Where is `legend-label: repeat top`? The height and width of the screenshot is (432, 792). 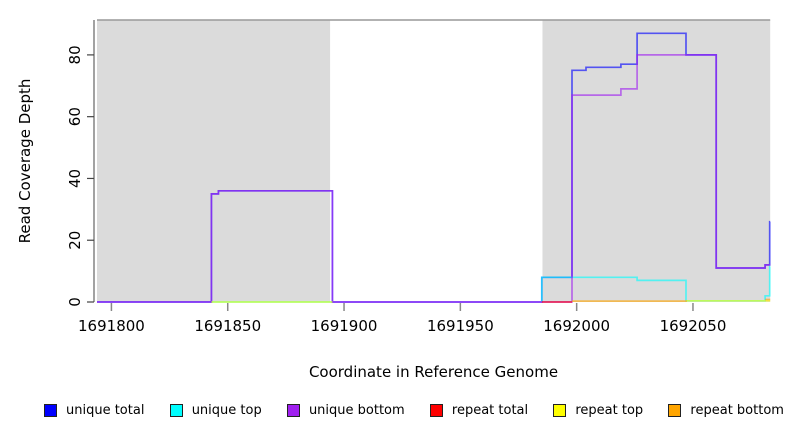
legend-label: repeat top is located at coordinates (609, 410).